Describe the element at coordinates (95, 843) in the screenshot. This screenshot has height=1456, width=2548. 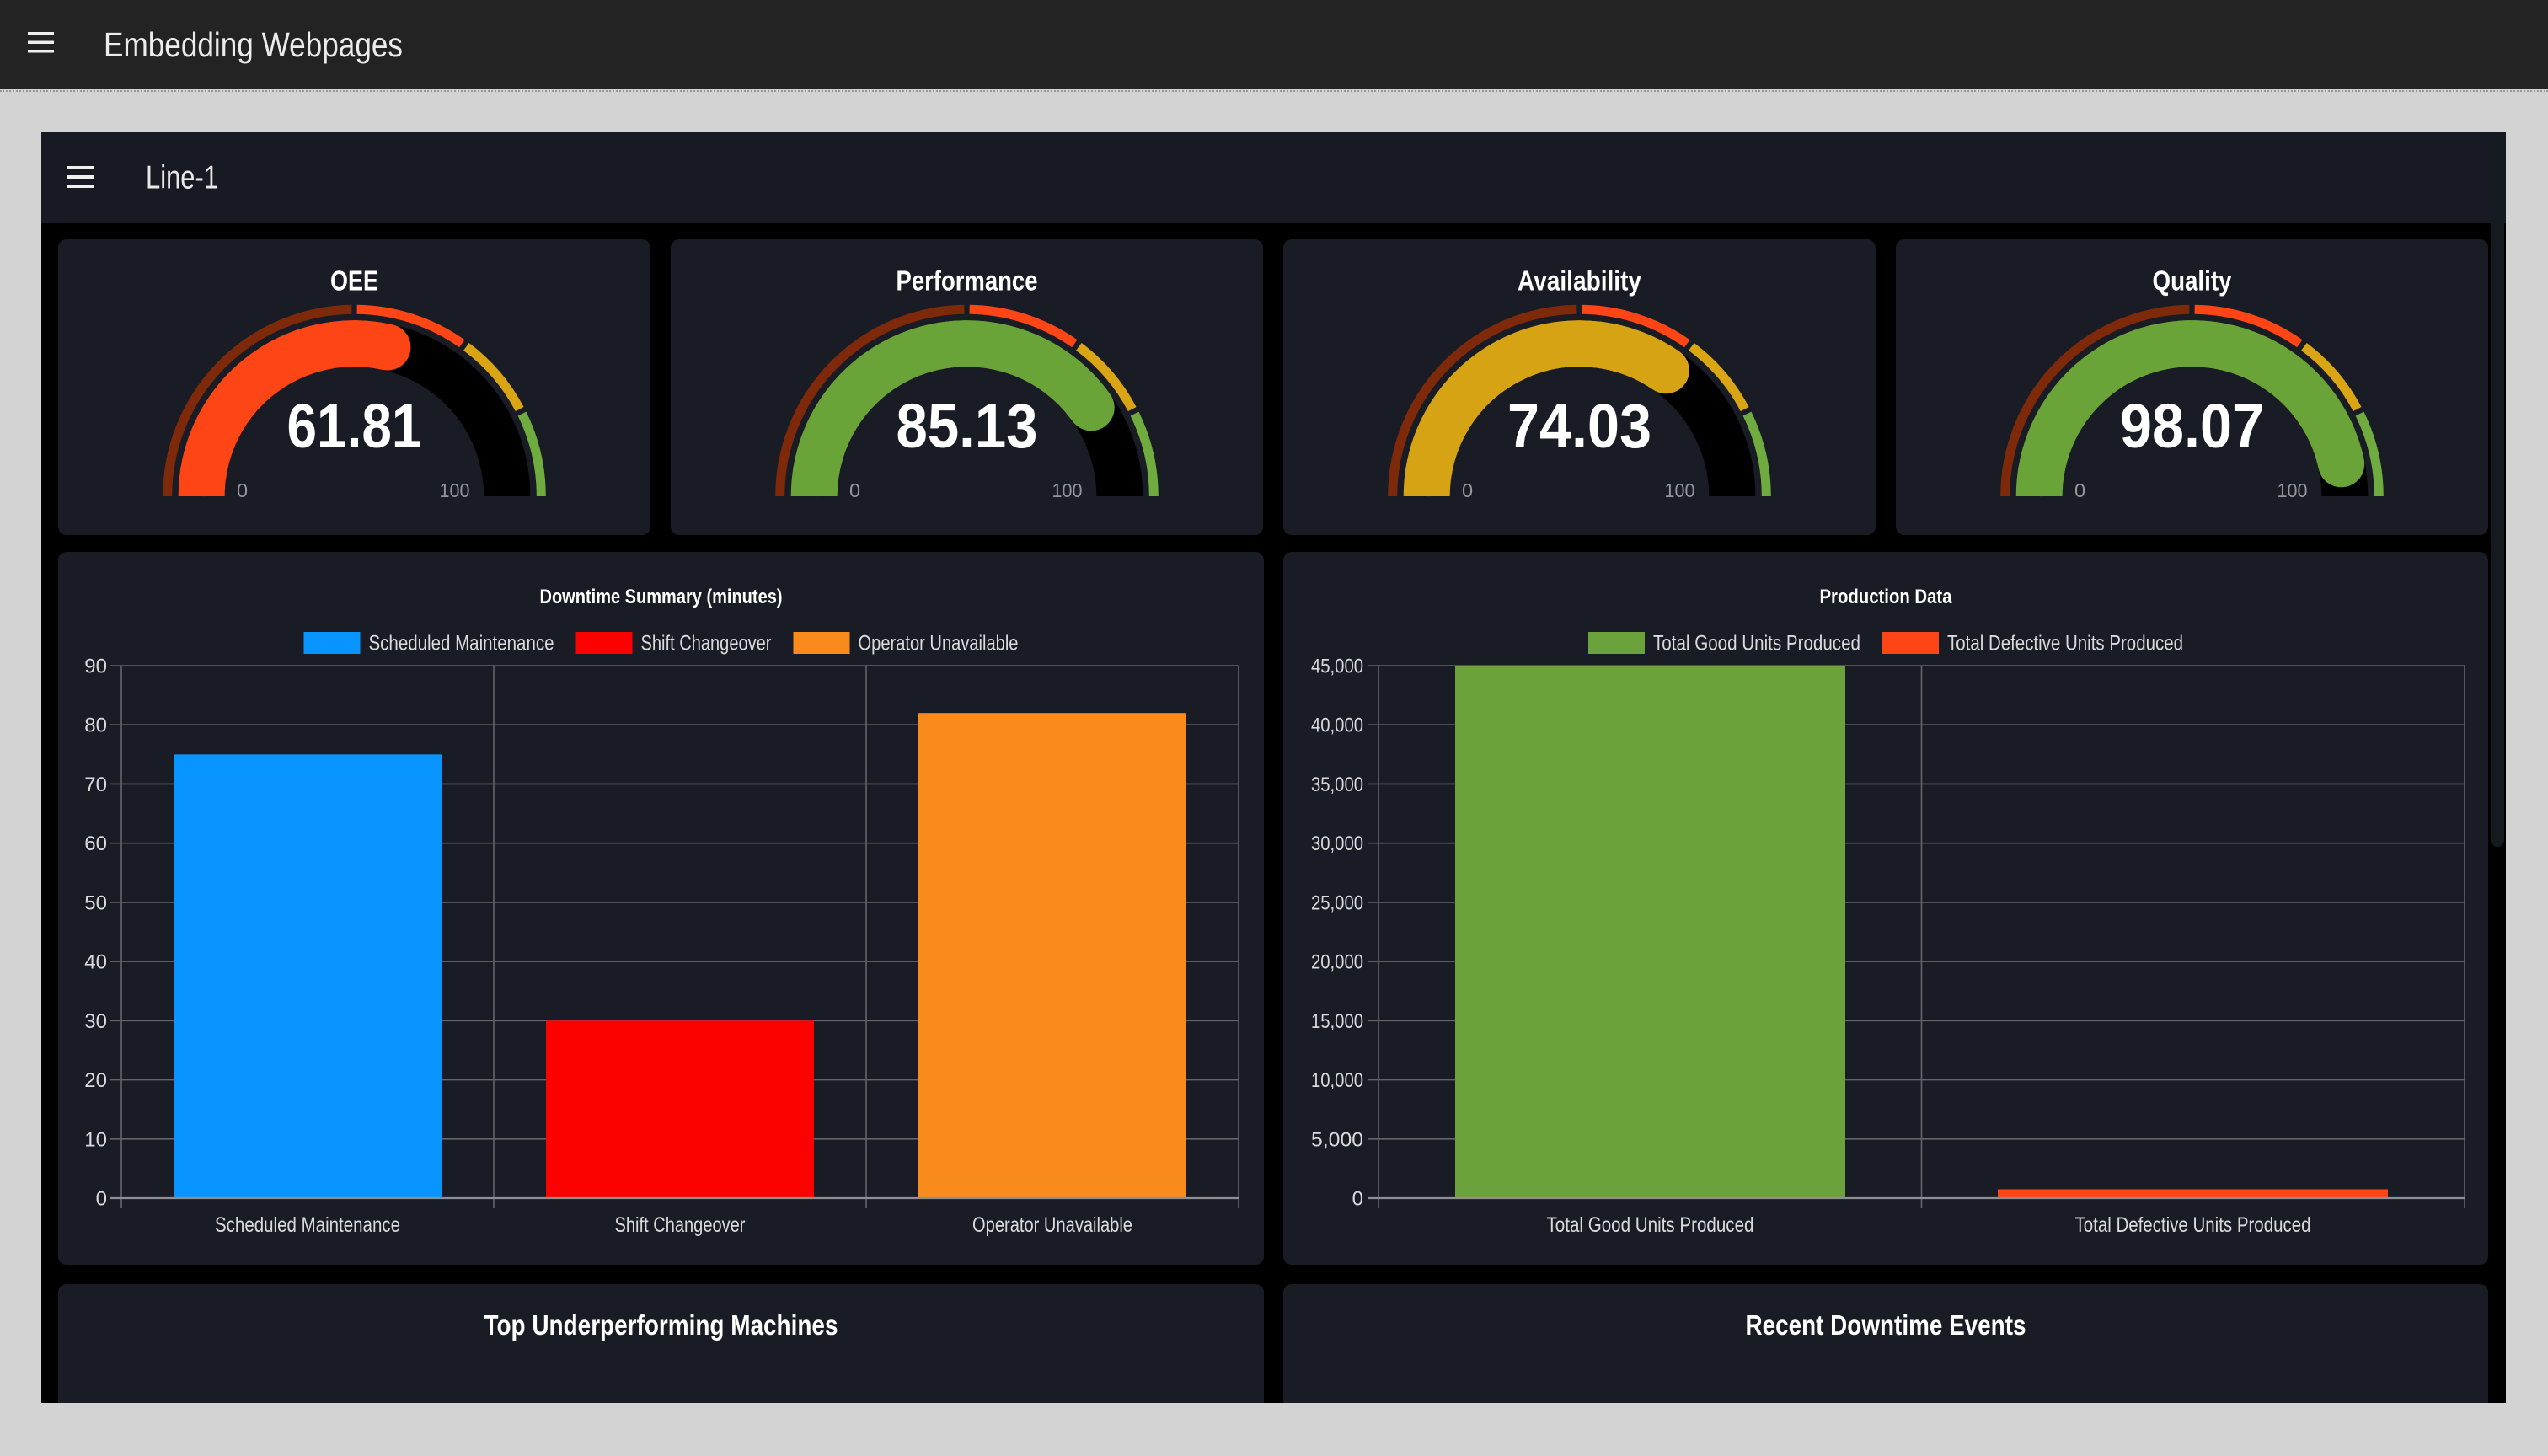
I see `svg-text: 60` at that location.